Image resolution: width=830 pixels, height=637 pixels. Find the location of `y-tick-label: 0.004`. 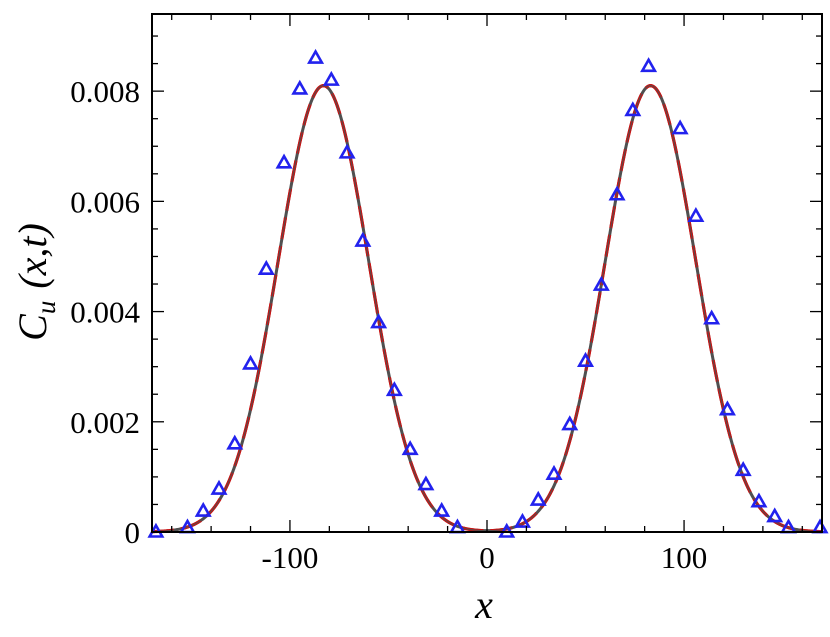

y-tick-label: 0.004 is located at coordinates (105, 312).